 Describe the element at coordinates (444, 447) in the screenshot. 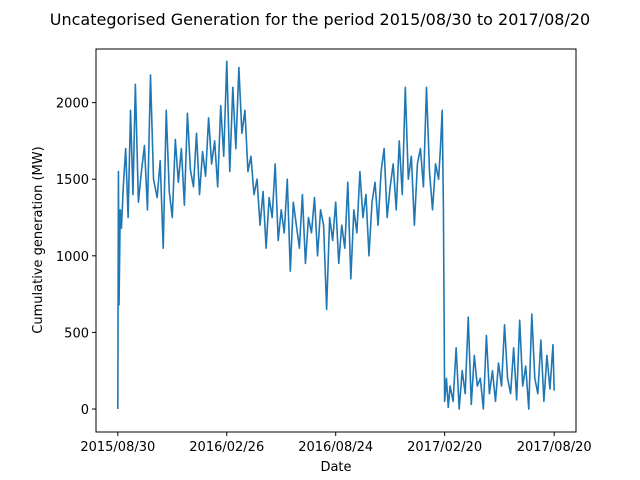

I see `x-tick-label: 2017/02/20` at that location.